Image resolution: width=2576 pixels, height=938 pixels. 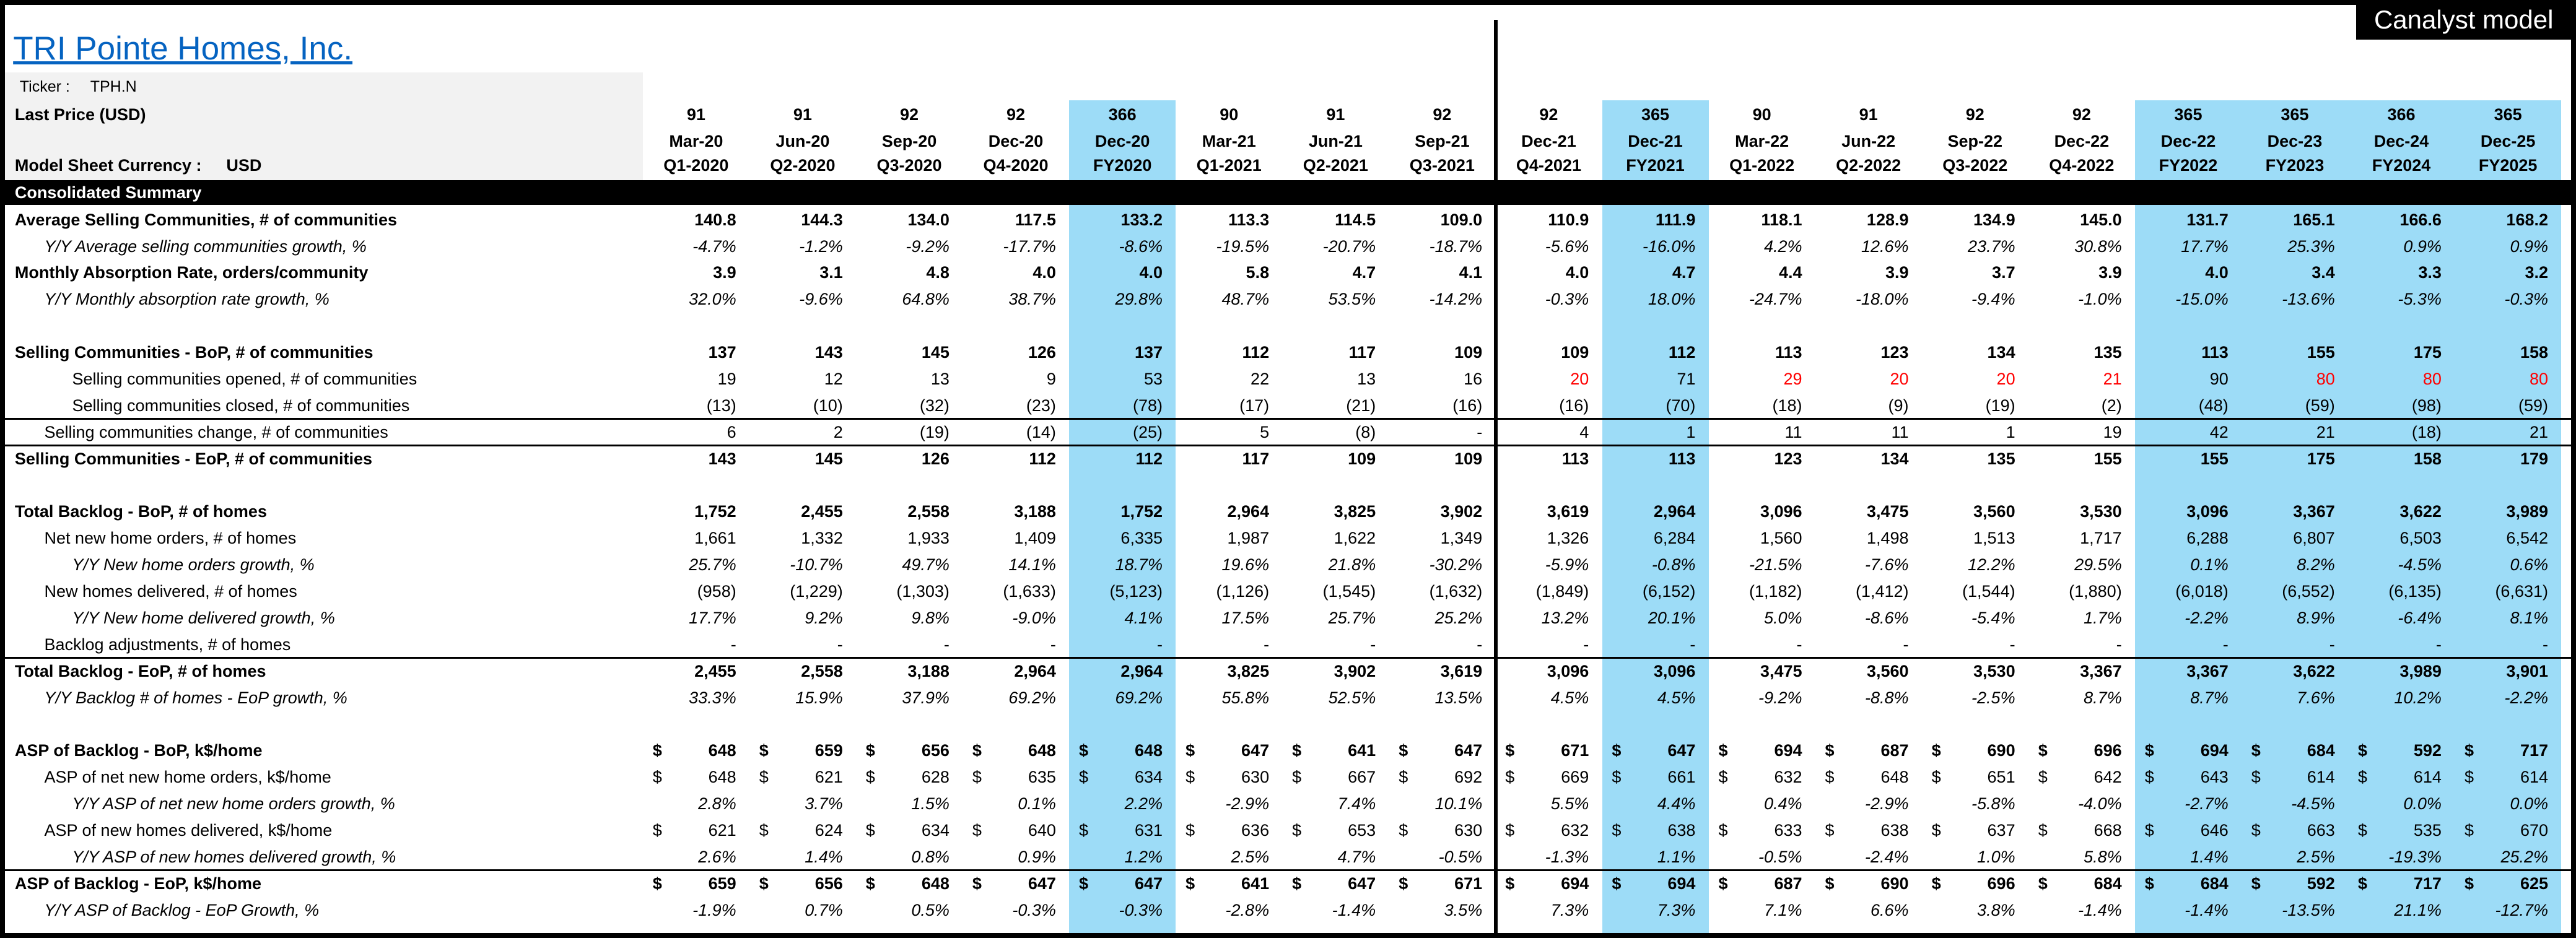 What do you see at coordinates (1037, 857) in the screenshot?
I see `cell-value: 0.9%` at bounding box center [1037, 857].